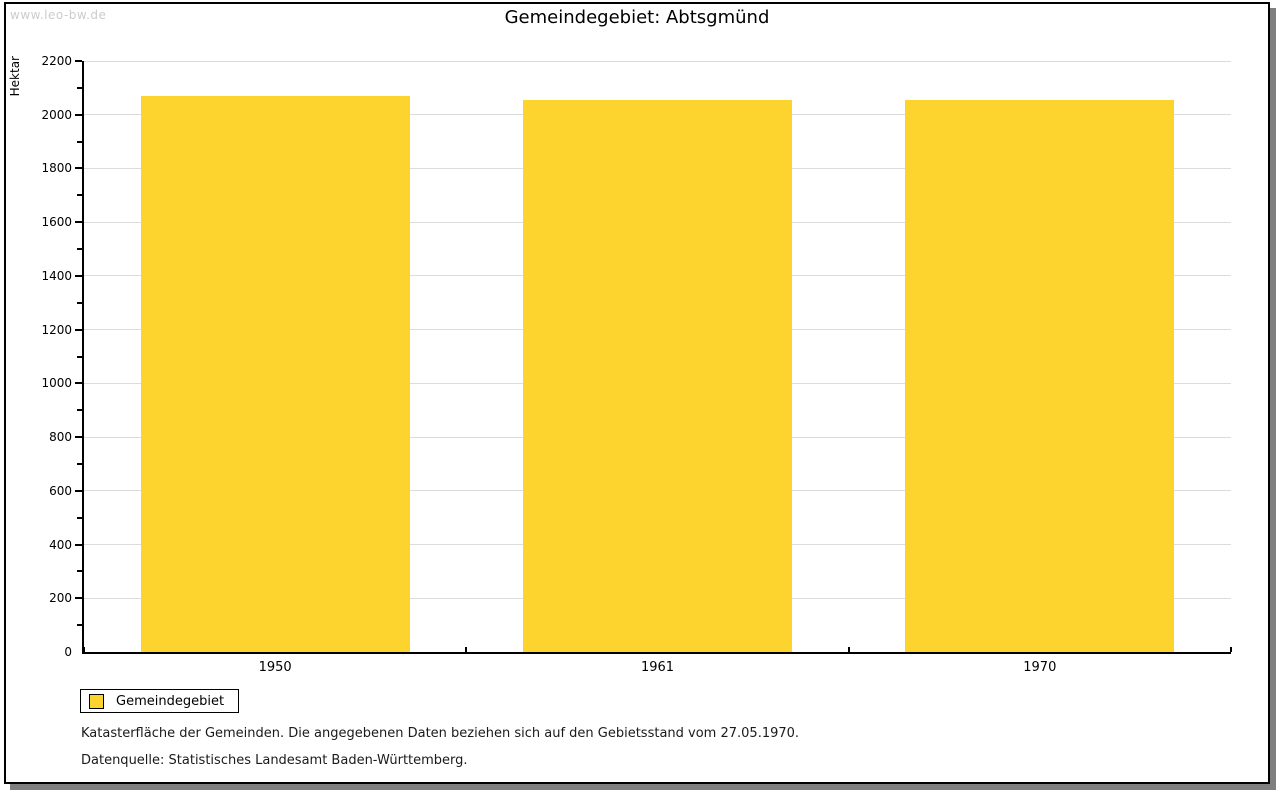  Describe the element at coordinates (56, 329) in the screenshot. I see `y-tick-label: 1200` at that location.